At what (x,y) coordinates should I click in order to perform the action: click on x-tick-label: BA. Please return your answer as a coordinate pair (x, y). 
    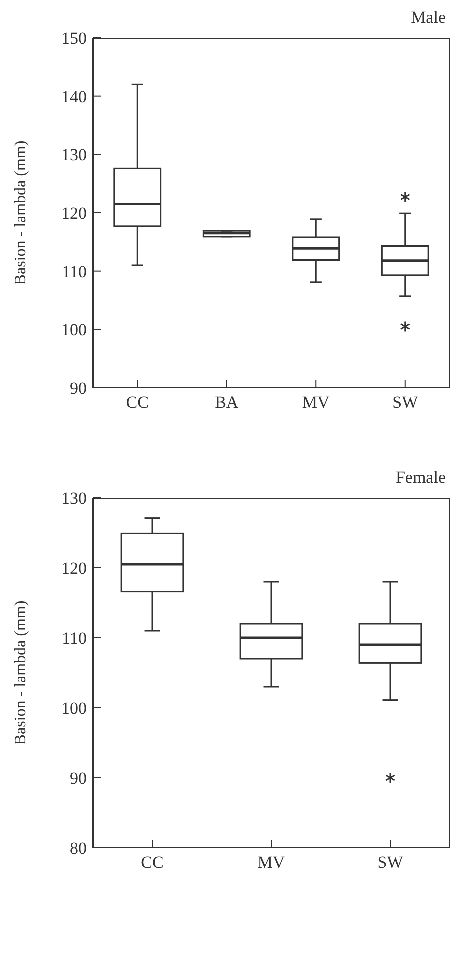
    Looking at the image, I should click on (227, 402).